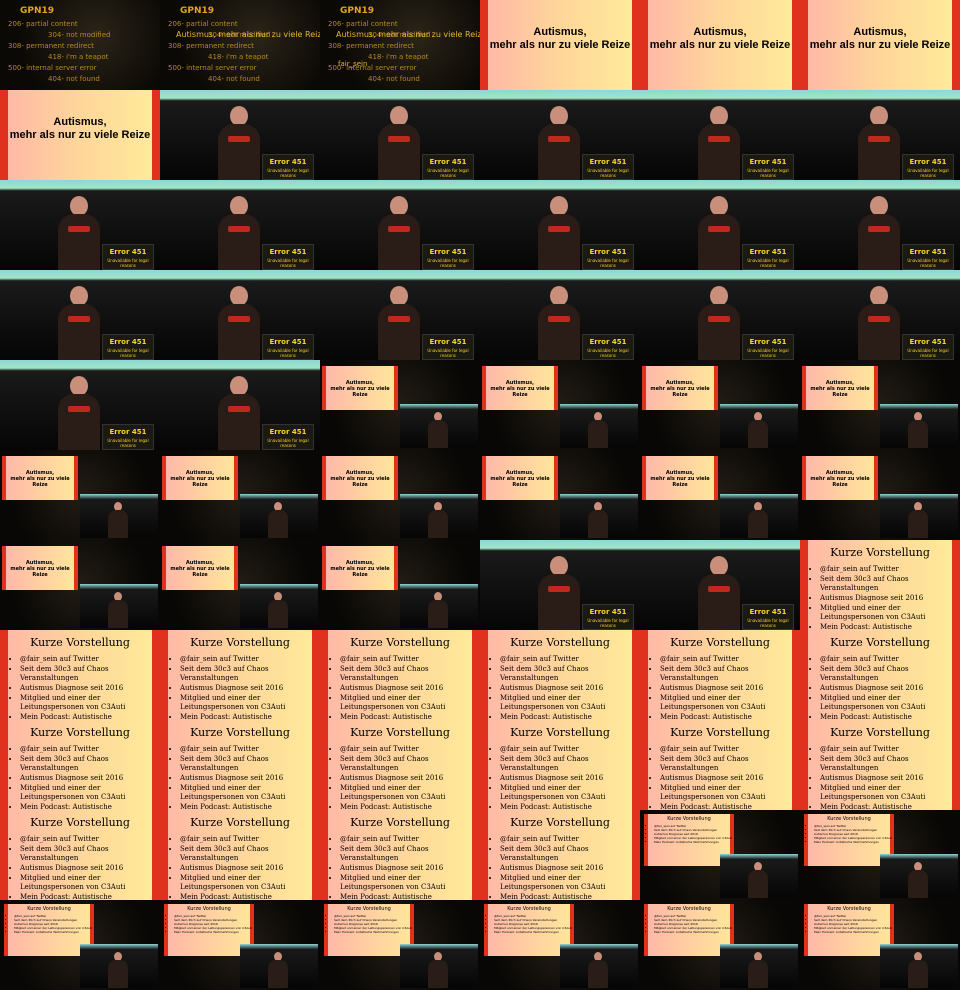 The width and height of the screenshot is (960, 990). I want to click on combo-frame: Autismus, mehr als nur zu viele Reize, so click(880, 405).